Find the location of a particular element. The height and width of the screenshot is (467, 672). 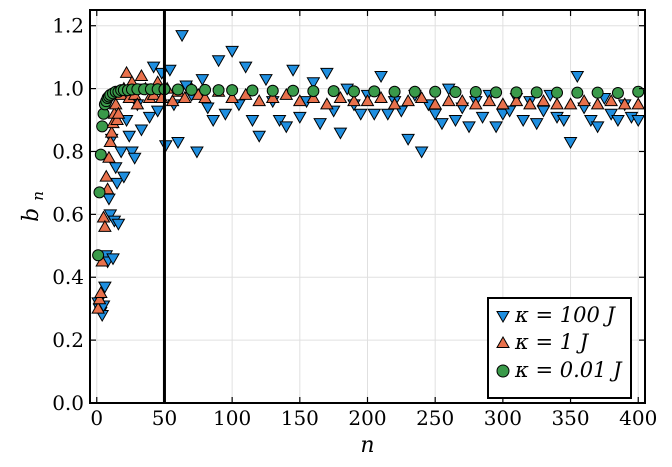

x-axis-label: n is located at coordinates (367, 445).